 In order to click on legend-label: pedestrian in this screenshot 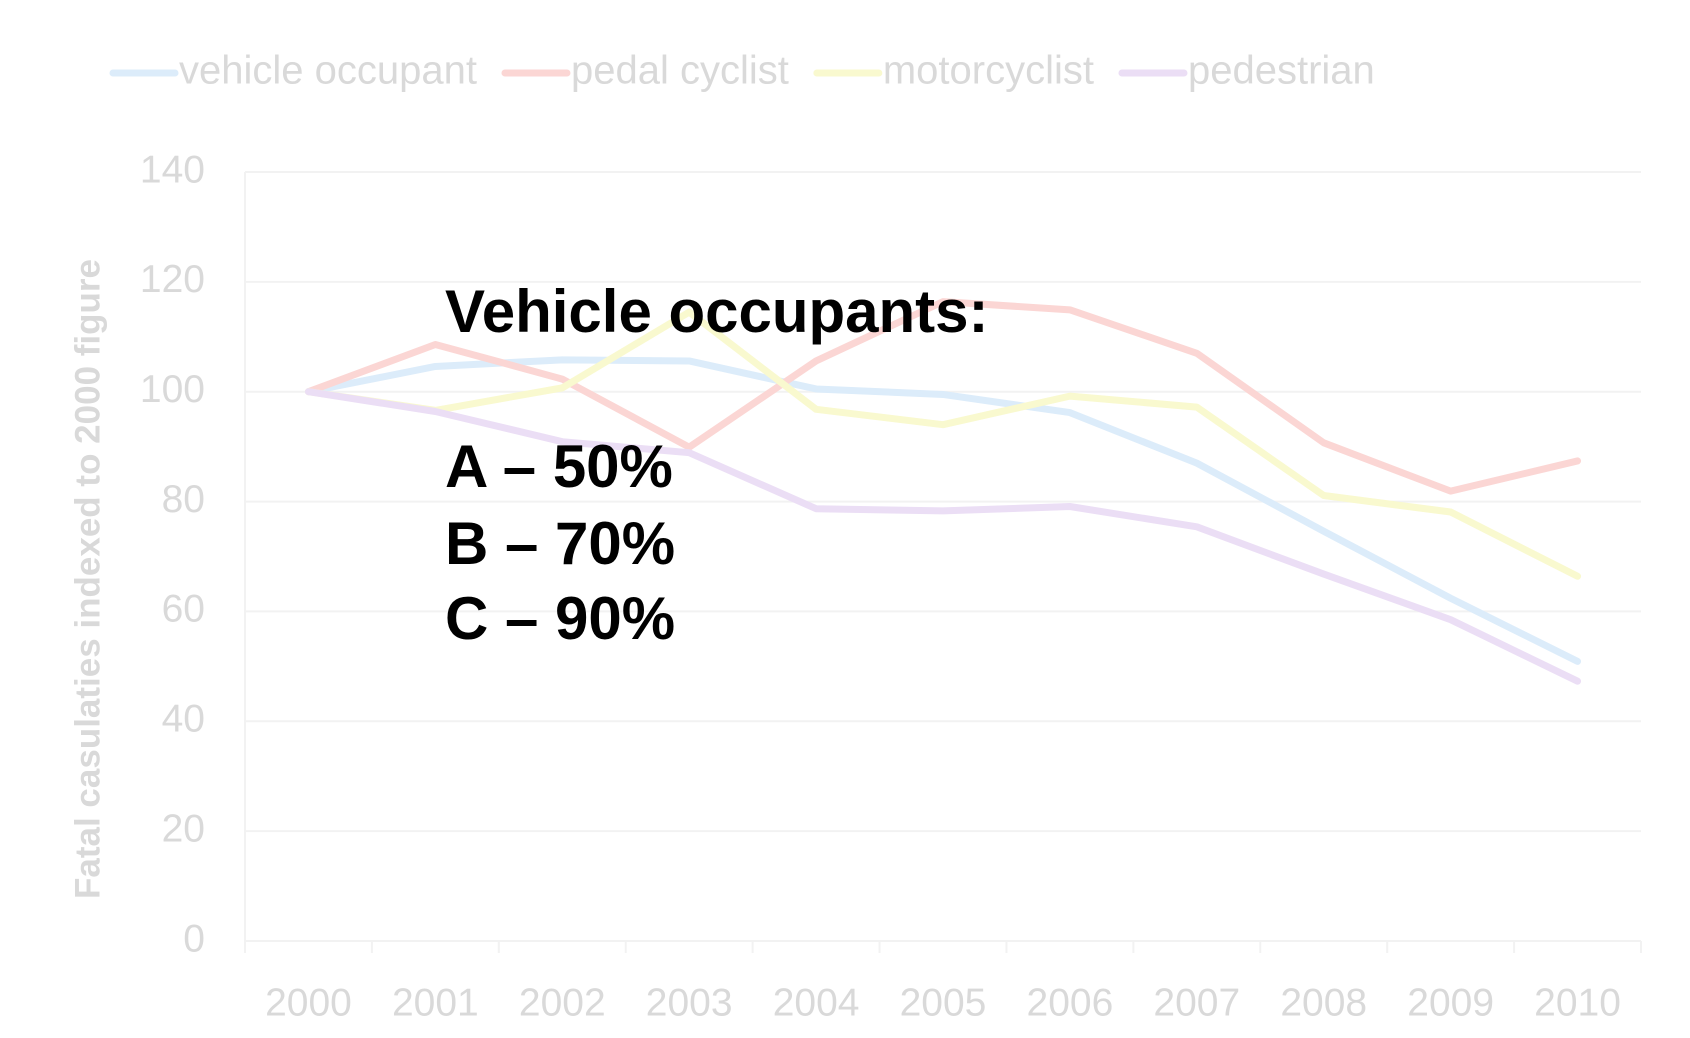, I will do `click(1281, 71)`.